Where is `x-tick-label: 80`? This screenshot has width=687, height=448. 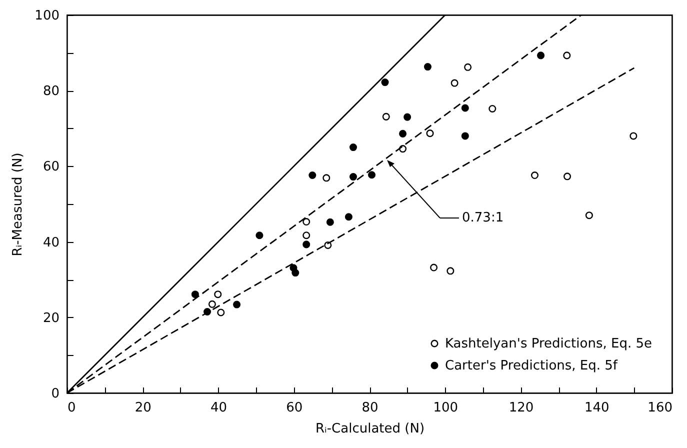
x-tick-label: 80 is located at coordinates (370, 408).